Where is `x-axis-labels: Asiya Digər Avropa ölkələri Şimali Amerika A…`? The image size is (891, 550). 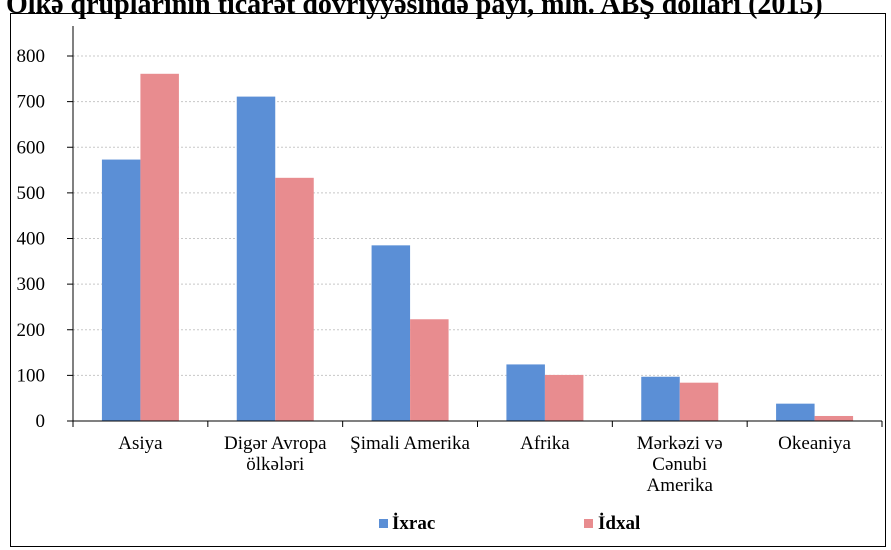
x-axis-labels: Asiya Digər Avropa ölkələri Şimali Amerika A… is located at coordinates (484, 464).